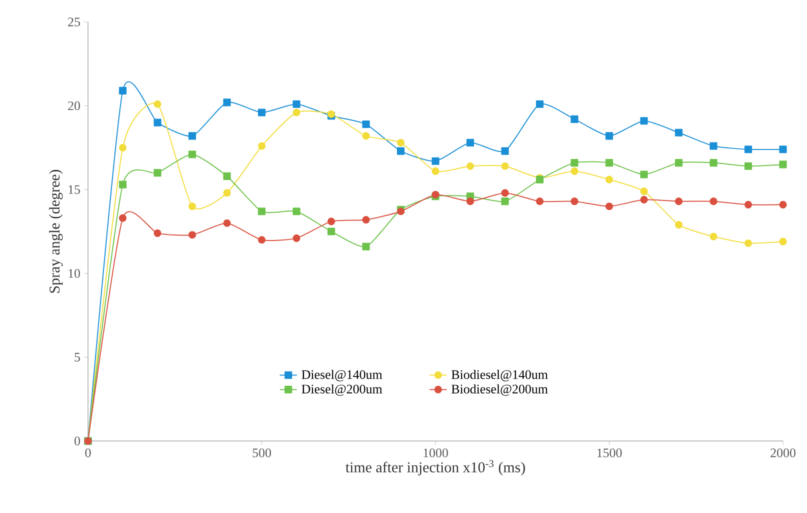 The height and width of the screenshot is (513, 807). I want to click on x-tick-label: 0, so click(88, 453).